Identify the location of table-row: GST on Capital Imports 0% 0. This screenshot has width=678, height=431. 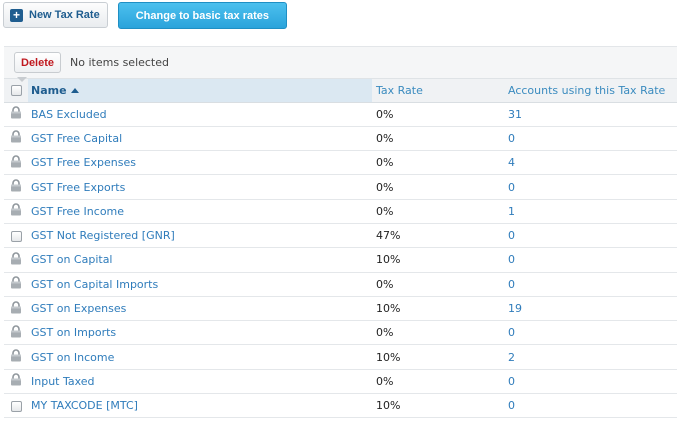
(340, 284).